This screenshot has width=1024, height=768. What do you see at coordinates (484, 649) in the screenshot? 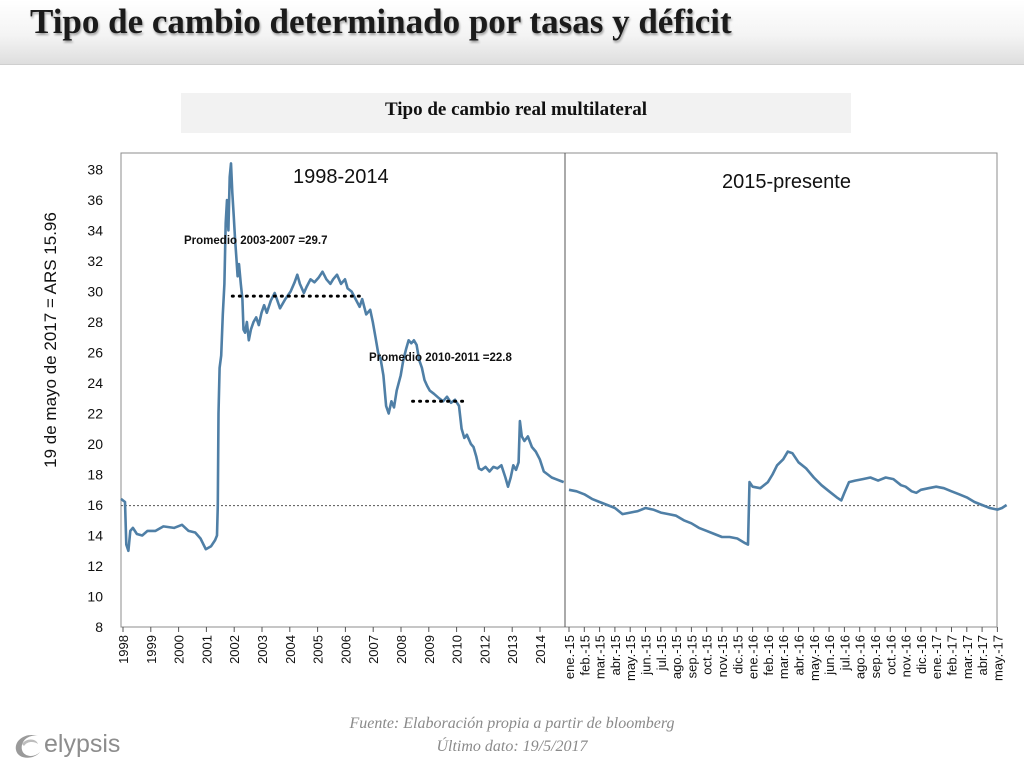
I see `x-tick-label: 2012` at bounding box center [484, 649].